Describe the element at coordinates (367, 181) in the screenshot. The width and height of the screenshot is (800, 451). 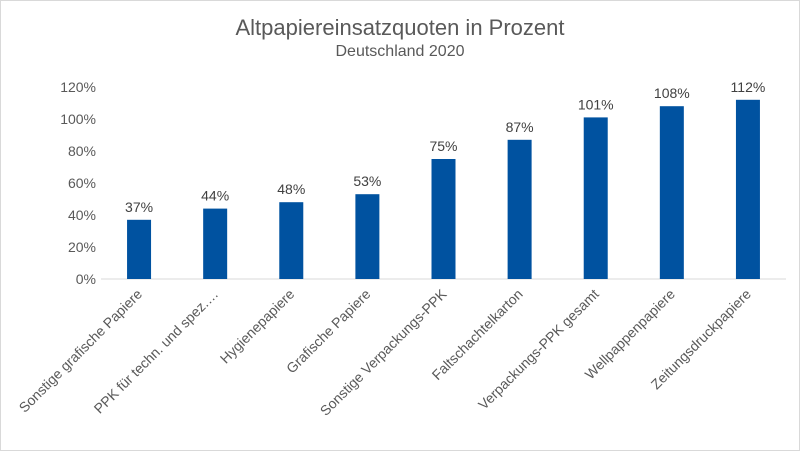
I see `data-label: 53%` at that location.